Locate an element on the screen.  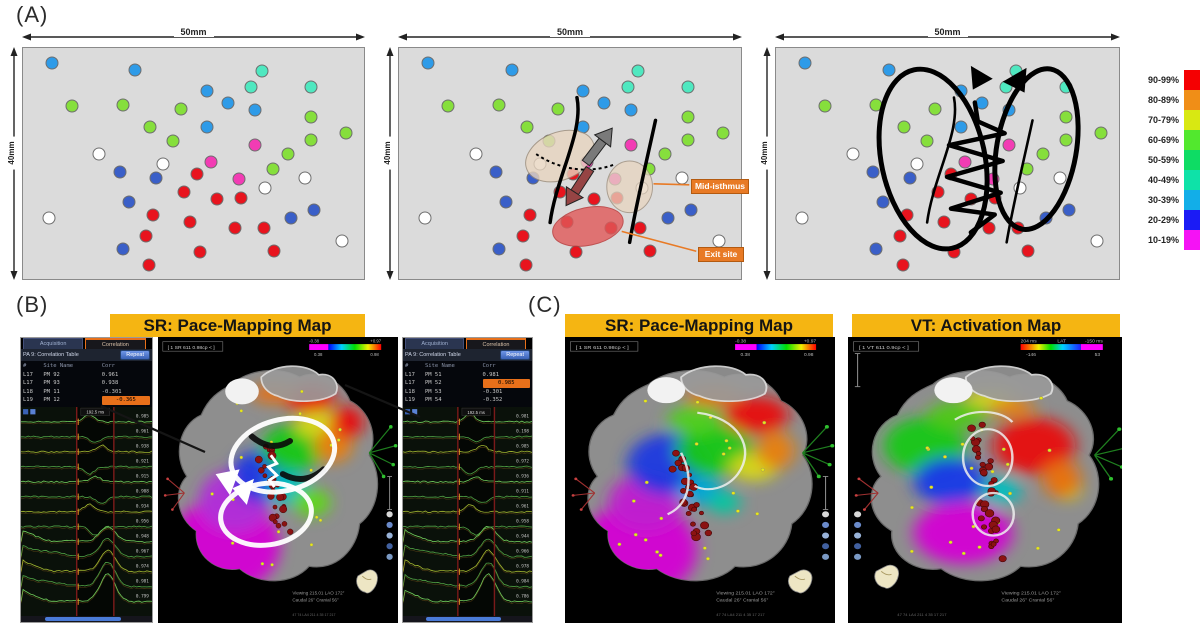
correlation-row: L18 PM 11 -0.301 is located at coordinates (72, 391).